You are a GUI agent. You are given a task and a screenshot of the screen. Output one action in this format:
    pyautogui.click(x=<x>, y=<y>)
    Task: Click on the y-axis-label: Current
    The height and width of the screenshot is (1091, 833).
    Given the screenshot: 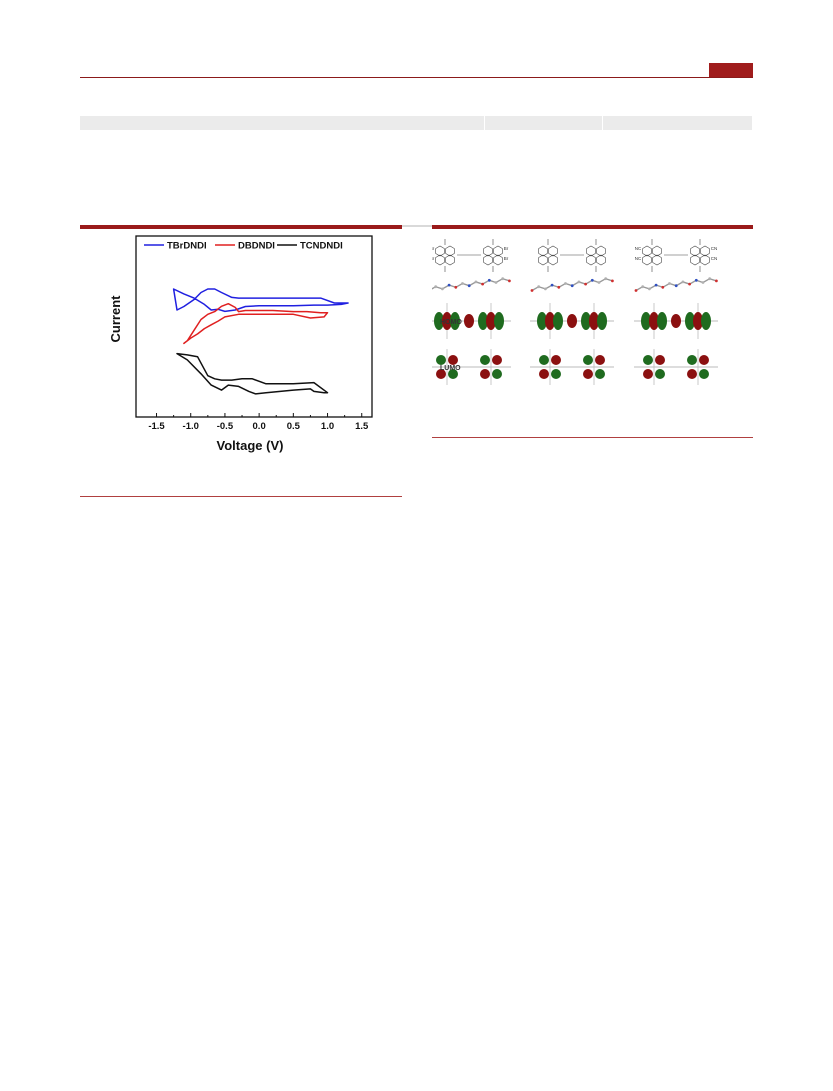 What is the action you would take?
    pyautogui.click(x=115, y=319)
    